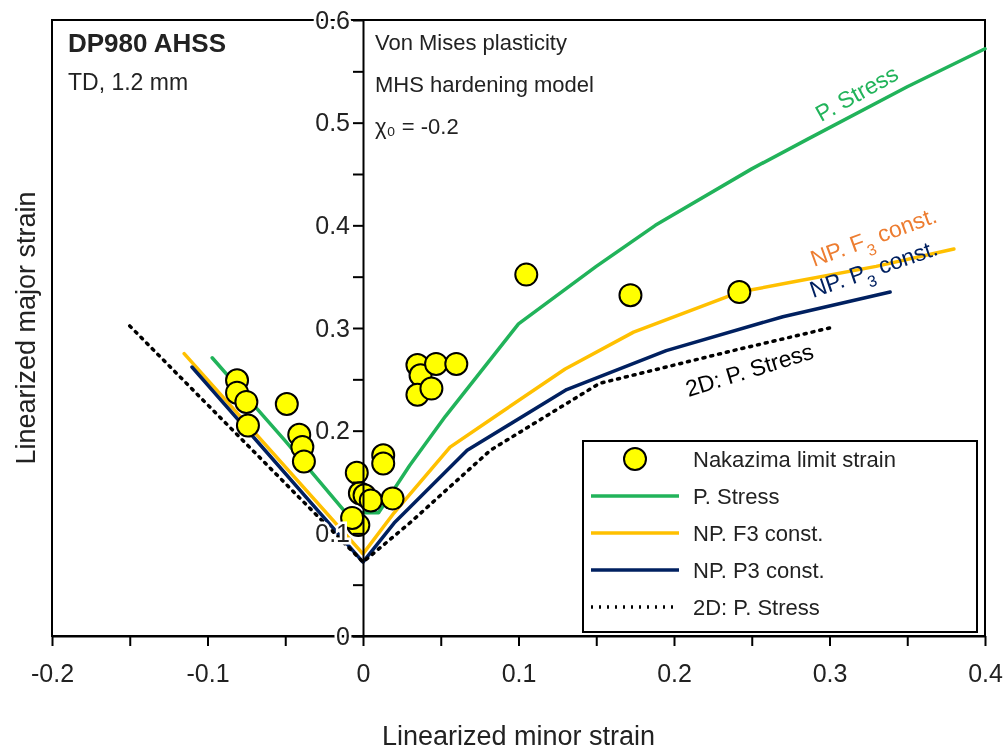 The image size is (1008, 755). What do you see at coordinates (332, 430) in the screenshot?
I see `y-tick-label: 0.2` at bounding box center [332, 430].